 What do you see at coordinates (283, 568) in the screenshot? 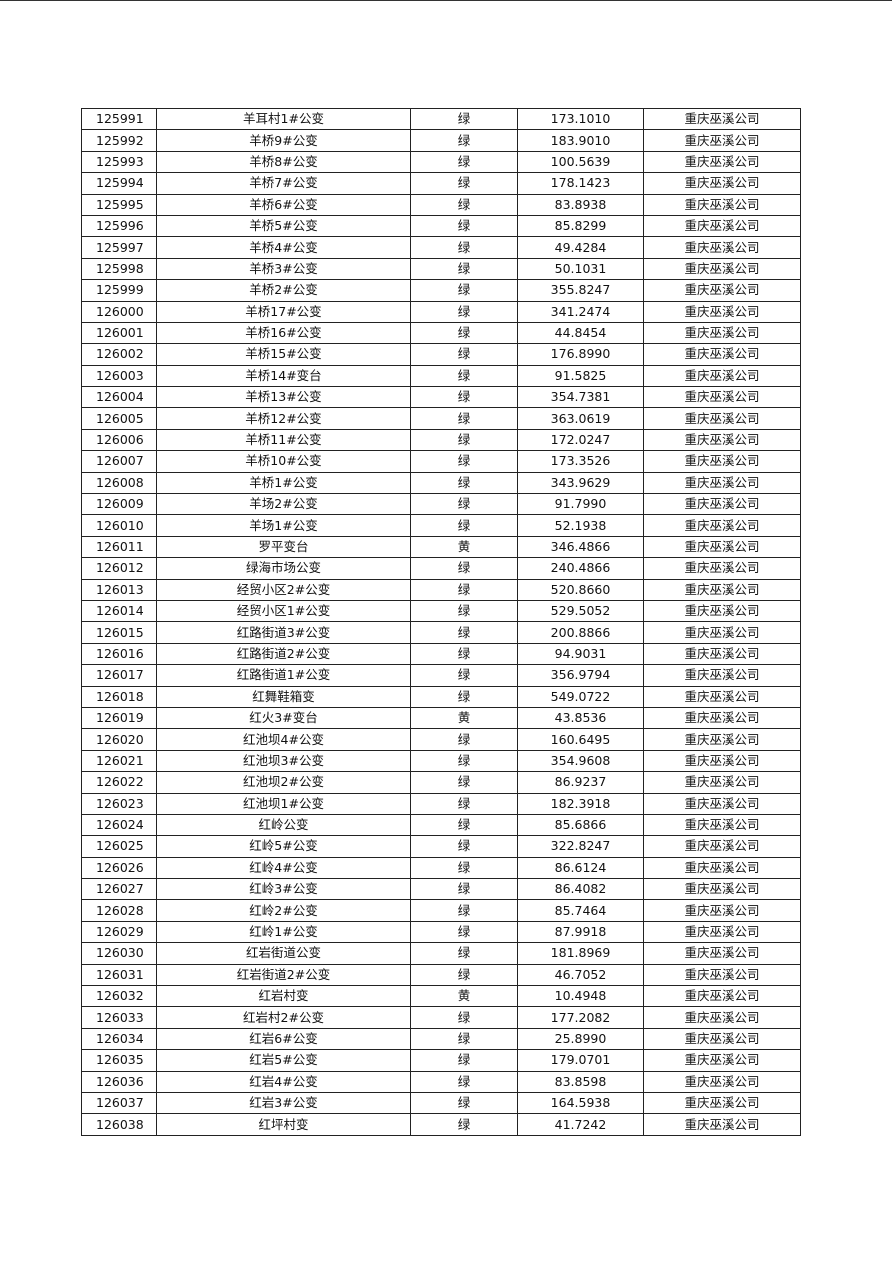
I see `station-name-cell: 绿海市场公变` at bounding box center [283, 568].